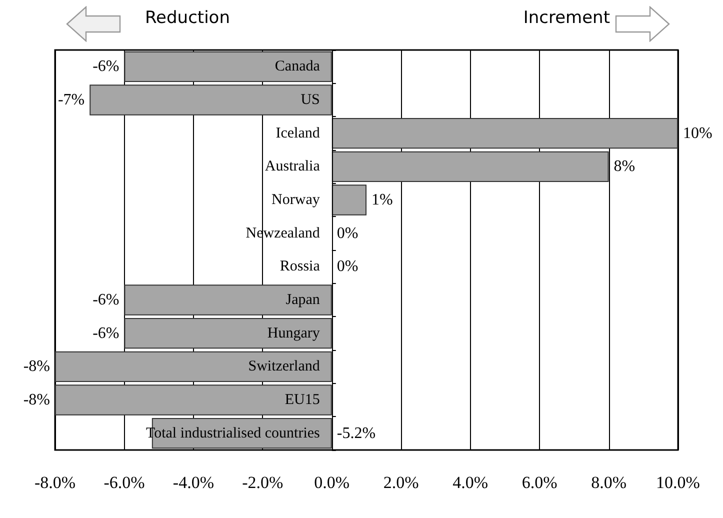 This screenshot has height=518, width=723. I want to click on y-tick-label: Australia, so click(292, 166).